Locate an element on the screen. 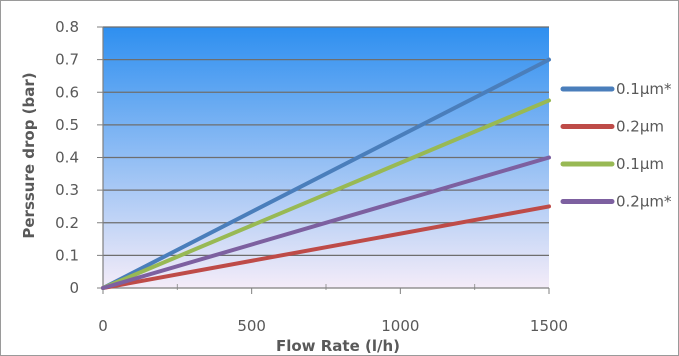 The height and width of the screenshot is (356, 679). y-tick-label: 0.8 is located at coordinates (67, 27).